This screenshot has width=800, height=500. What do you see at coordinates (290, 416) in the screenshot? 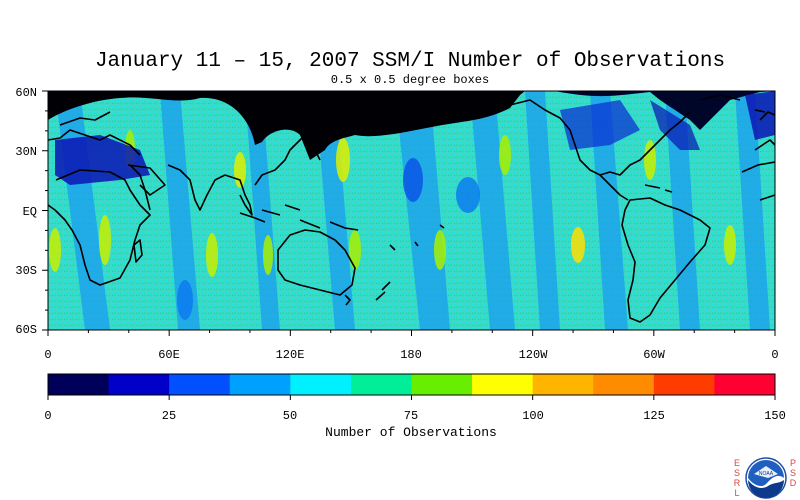
I see `colorbar-tick-50: 50` at bounding box center [290, 416].